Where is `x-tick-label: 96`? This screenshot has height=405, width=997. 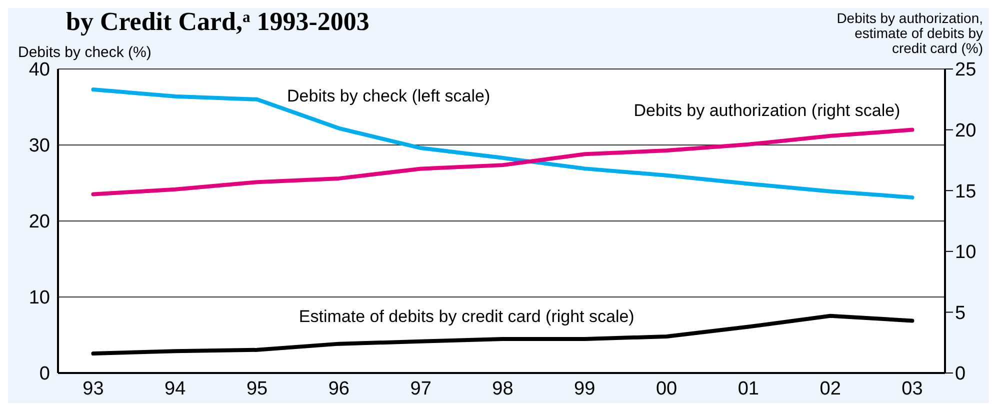 x-tick-label: 96 is located at coordinates (339, 389).